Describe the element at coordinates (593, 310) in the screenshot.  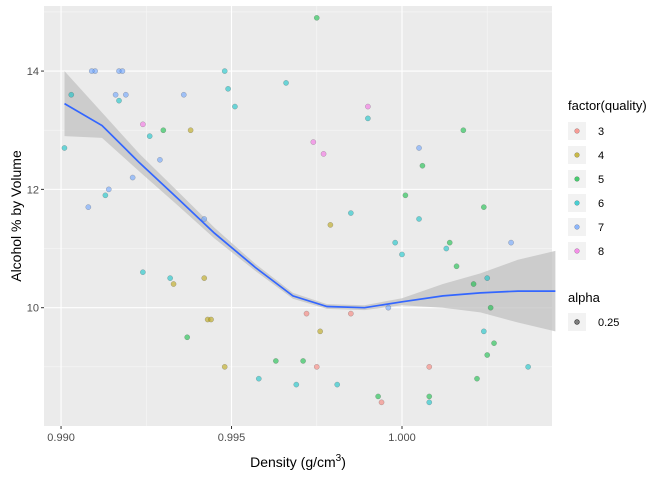
I see `alpha-legend: alpha 0.25` at that location.